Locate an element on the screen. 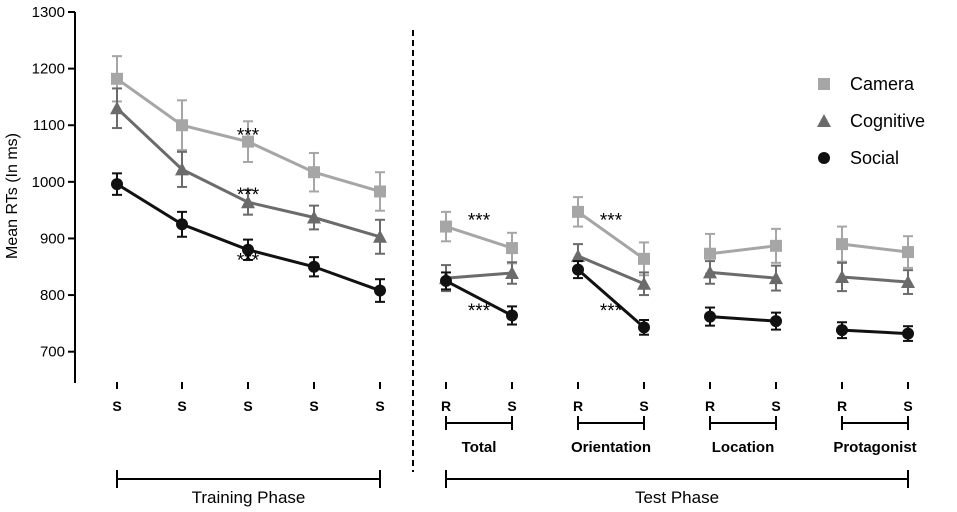 The width and height of the screenshot is (957, 512). phase-label: Training Phase is located at coordinates (249, 497).